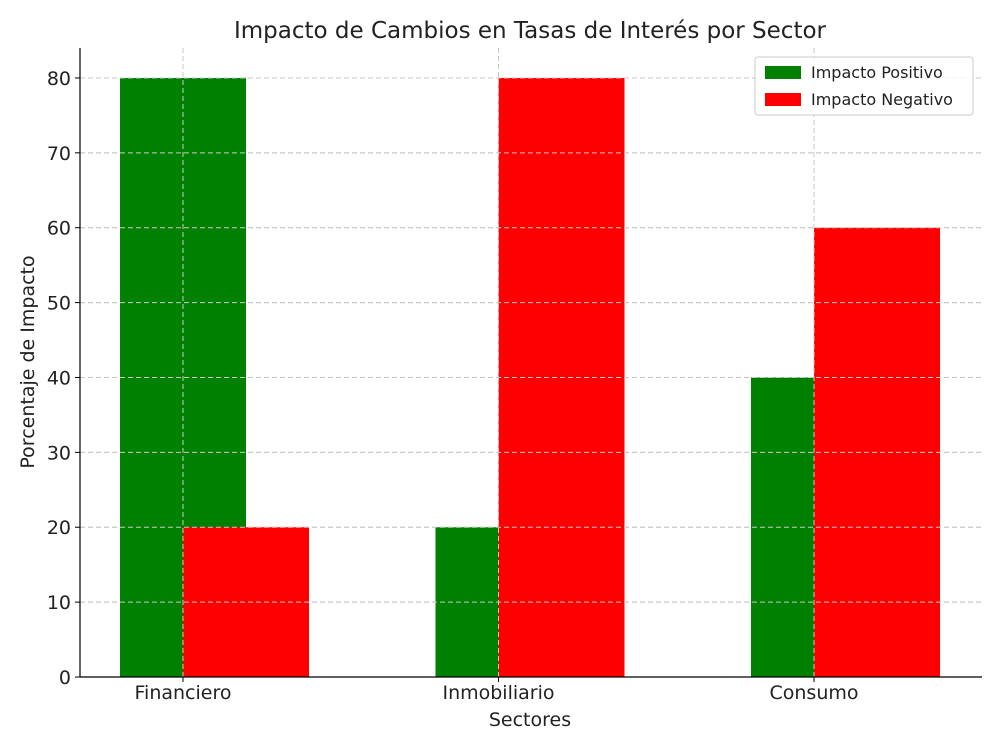 Image resolution: width=1000 pixels, height=750 pixels. I want to click on y-ticks: 0 10 20 30 40 50 60 70 80, so click(63, 378).